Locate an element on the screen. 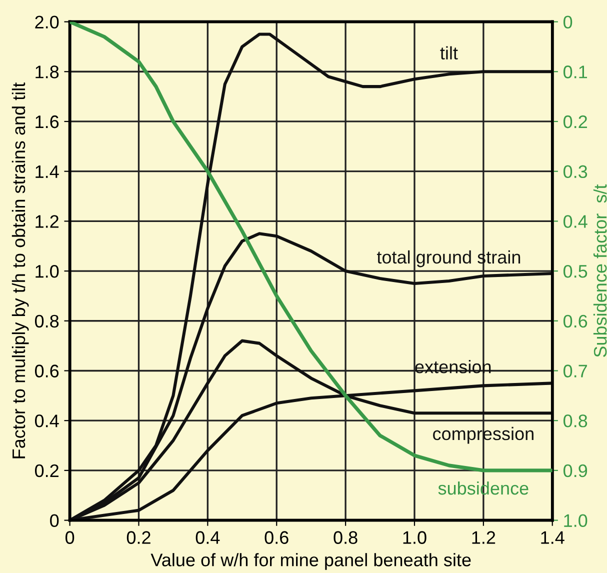 The width and height of the screenshot is (607, 573). series-label: tilt is located at coordinates (449, 53).